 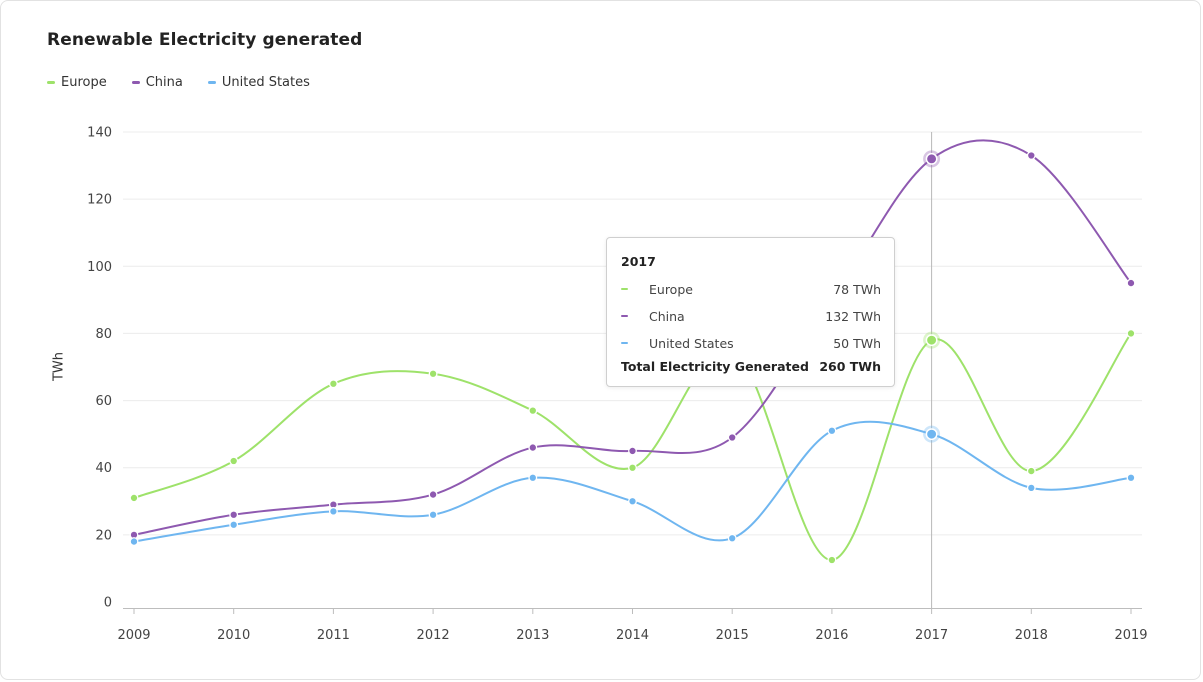 I want to click on tooltip-value-europe: 78 TWh, so click(x=857, y=289).